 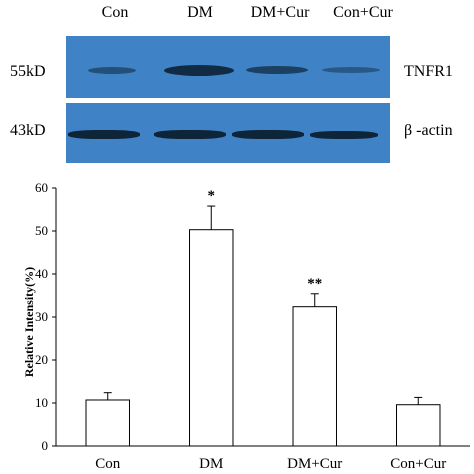 I want to click on band-actin-dm, so click(x=190, y=134).